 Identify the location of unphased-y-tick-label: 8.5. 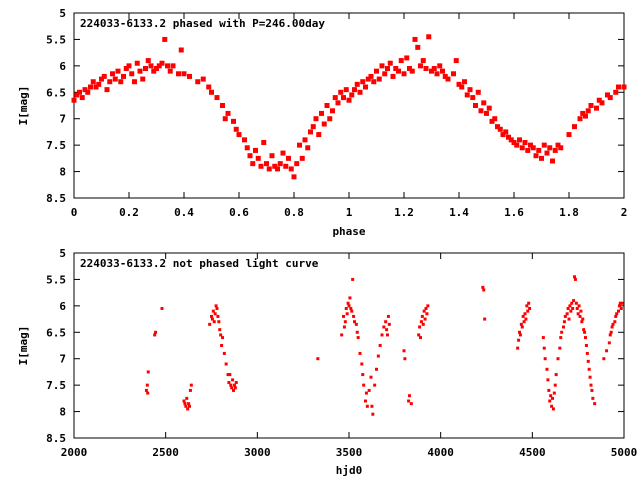
(56, 438).